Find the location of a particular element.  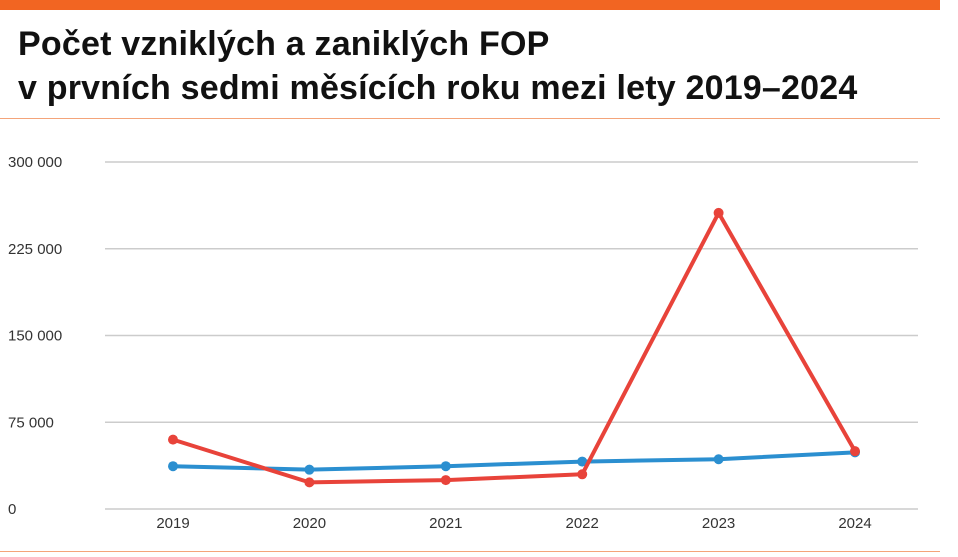

y-axis-labels: 0 75 000 150 000 225 000 300 000 is located at coordinates (35, 336).